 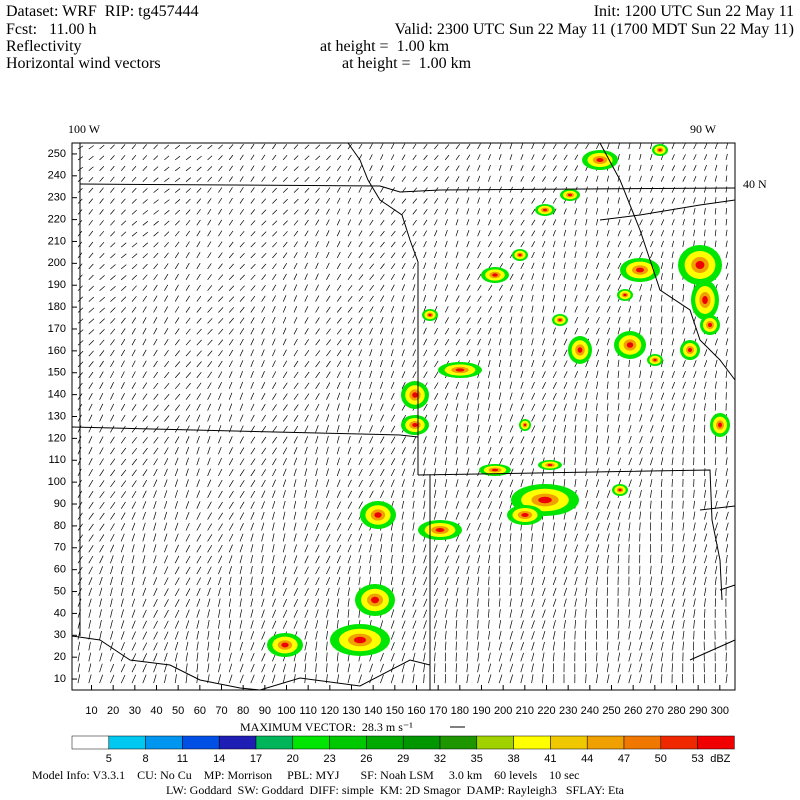 I want to click on y-tick-label: 170, so click(x=57, y=329).